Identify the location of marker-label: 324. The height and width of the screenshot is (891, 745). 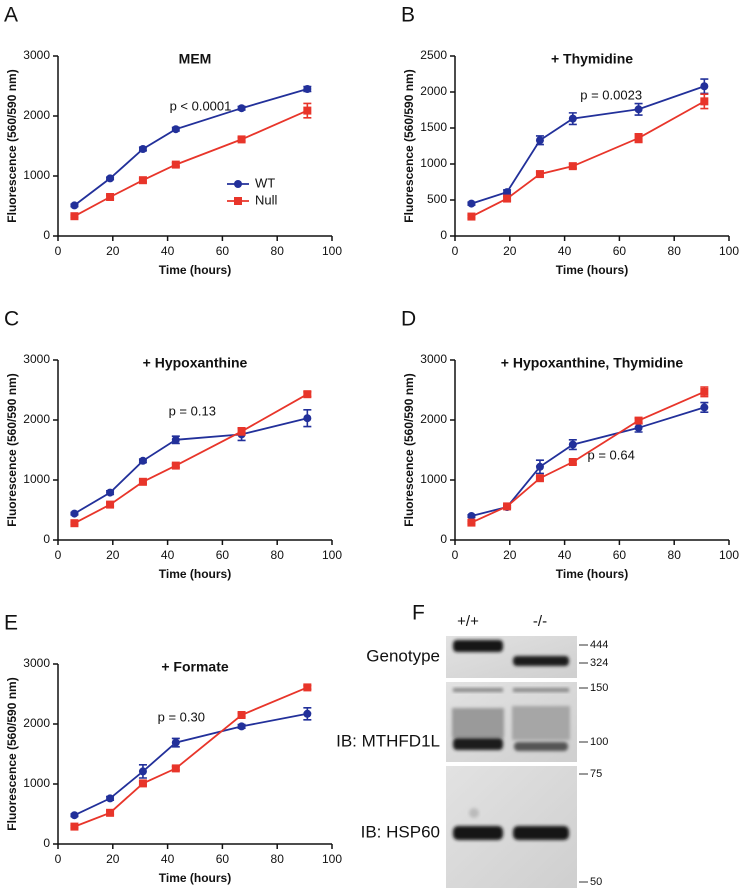
(599, 663).